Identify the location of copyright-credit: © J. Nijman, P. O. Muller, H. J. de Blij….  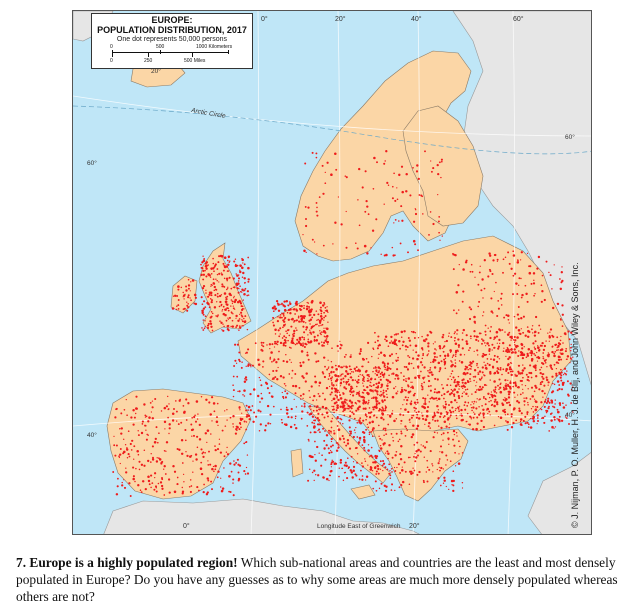
(575, 395).